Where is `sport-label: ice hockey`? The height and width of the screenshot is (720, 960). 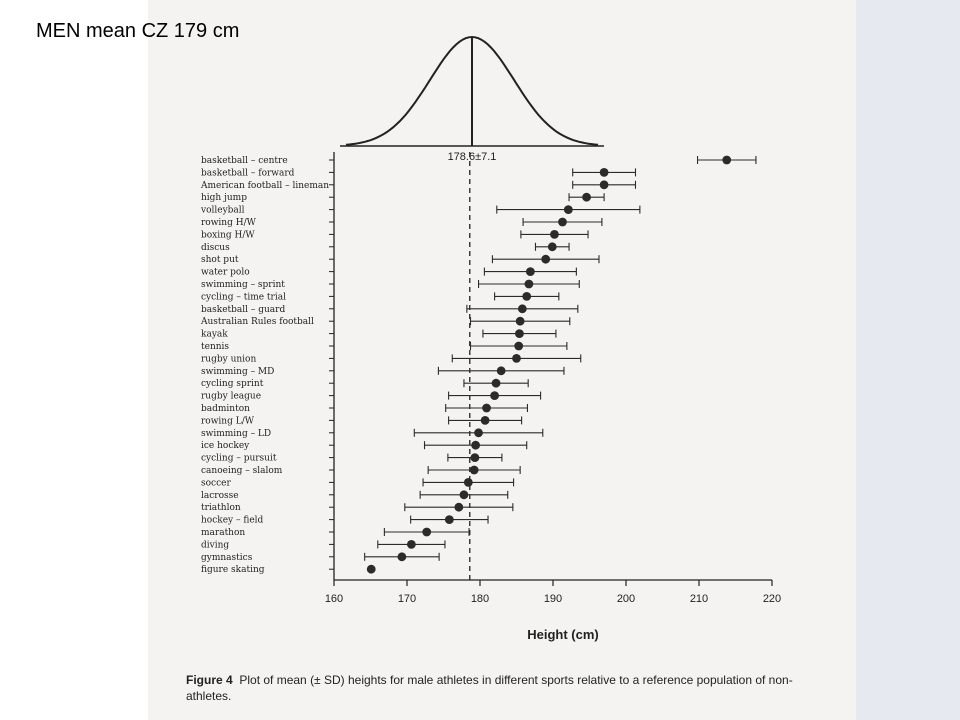 sport-label: ice hockey is located at coordinates (225, 446).